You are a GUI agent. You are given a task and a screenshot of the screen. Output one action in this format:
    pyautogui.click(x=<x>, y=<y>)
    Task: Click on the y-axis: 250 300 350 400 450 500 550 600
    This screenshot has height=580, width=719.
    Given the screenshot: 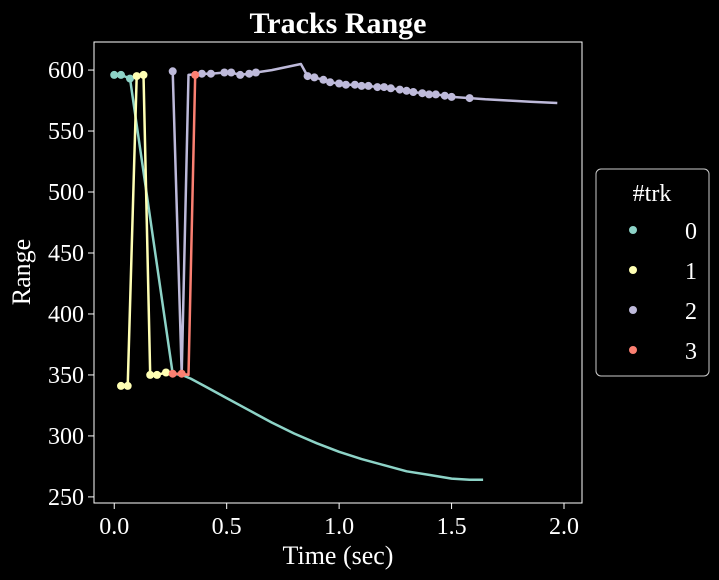 What is the action you would take?
    pyautogui.click(x=71, y=284)
    